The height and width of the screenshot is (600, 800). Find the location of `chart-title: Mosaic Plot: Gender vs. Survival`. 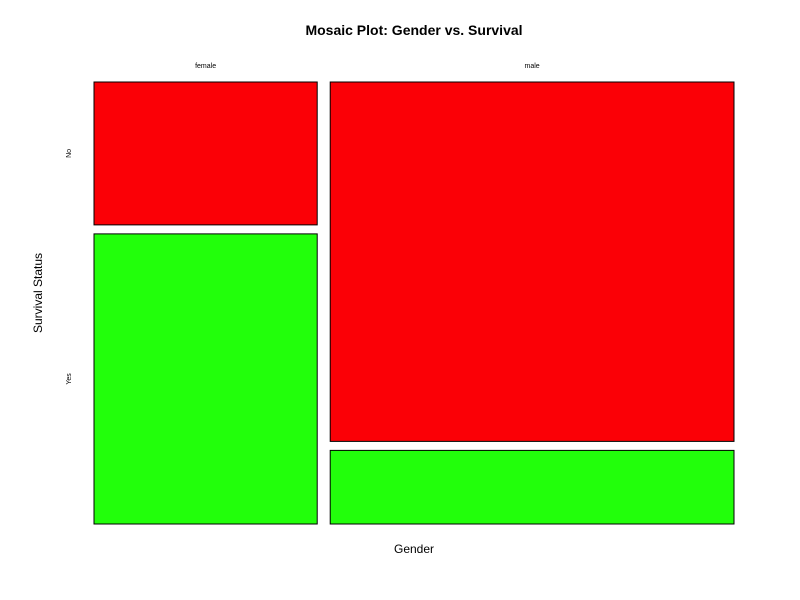

chart-title: Mosaic Plot: Gender vs. Survival is located at coordinates (413, 30).